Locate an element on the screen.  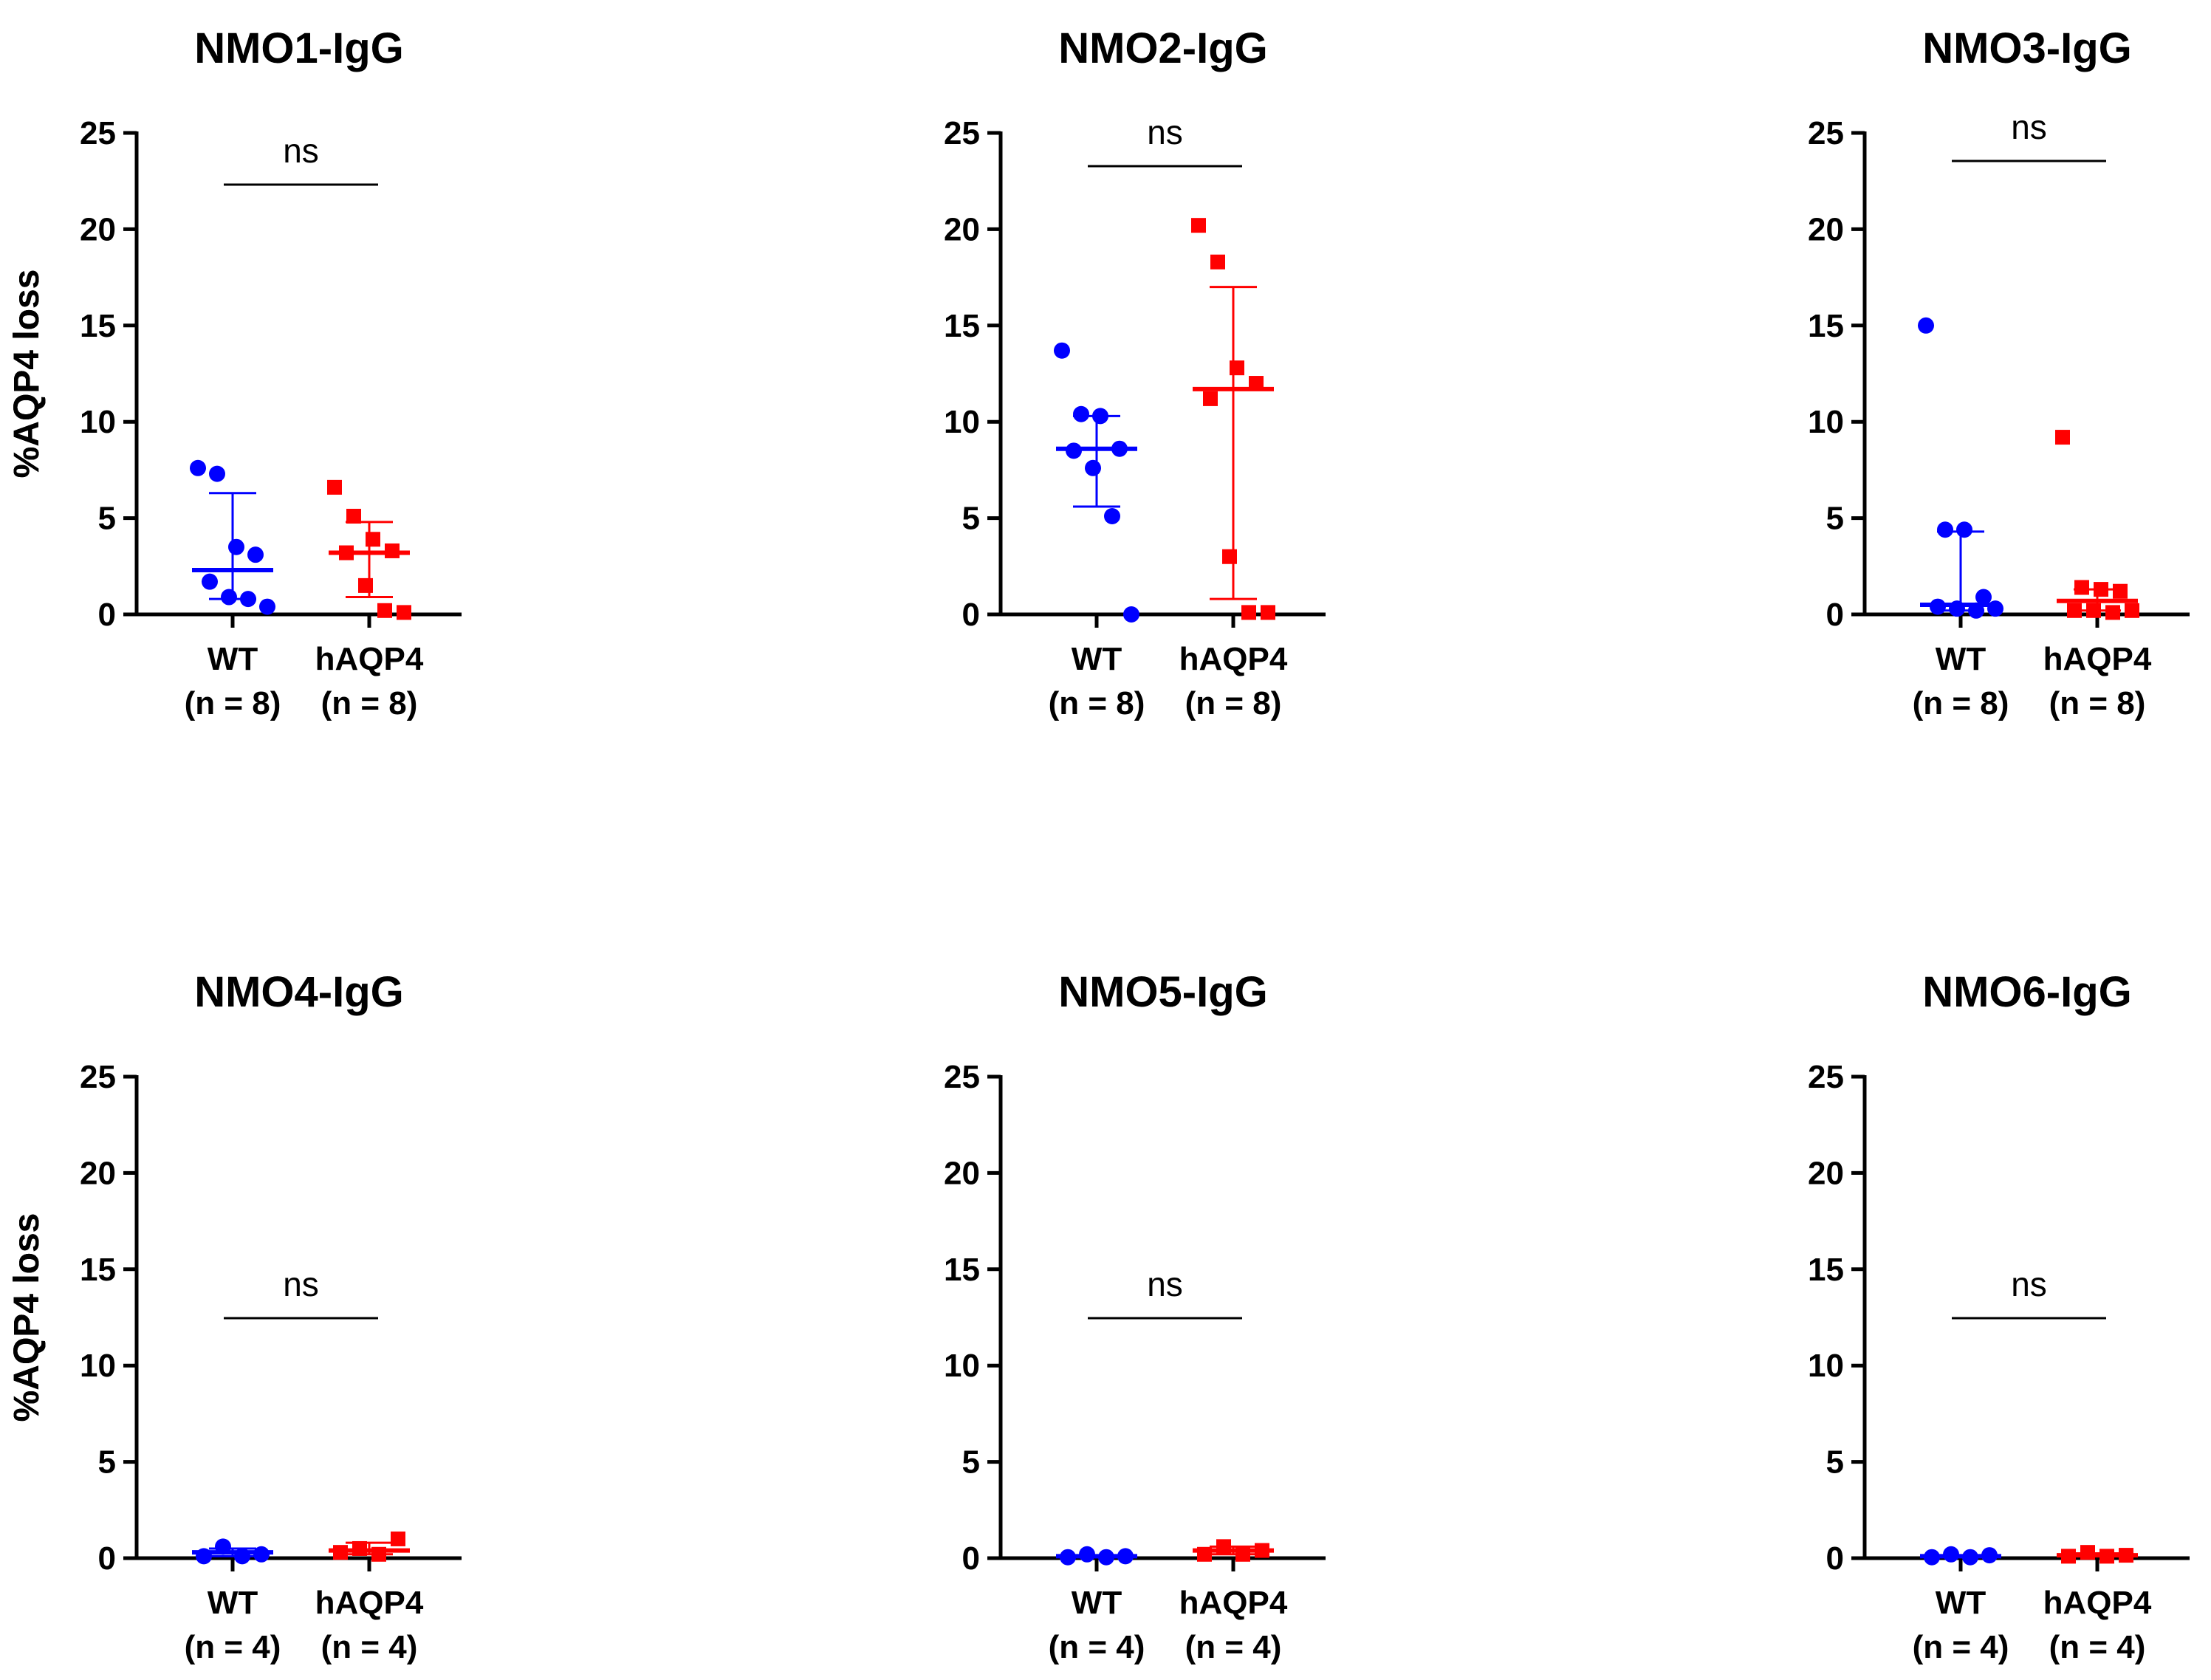
panel-title: NMO2-IgG is located at coordinates (1163, 48).